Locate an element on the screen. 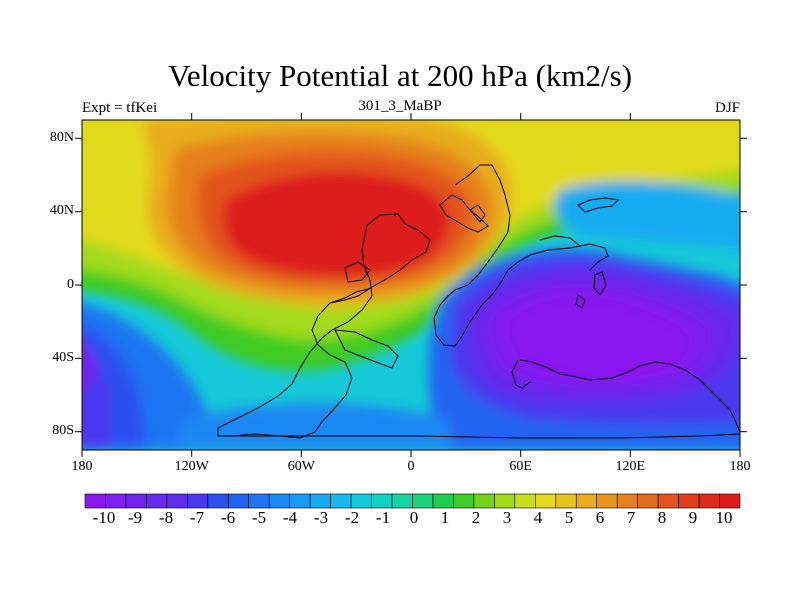 The height and width of the screenshot is (600, 800). colorbar-label: -7 is located at coordinates (197, 517).